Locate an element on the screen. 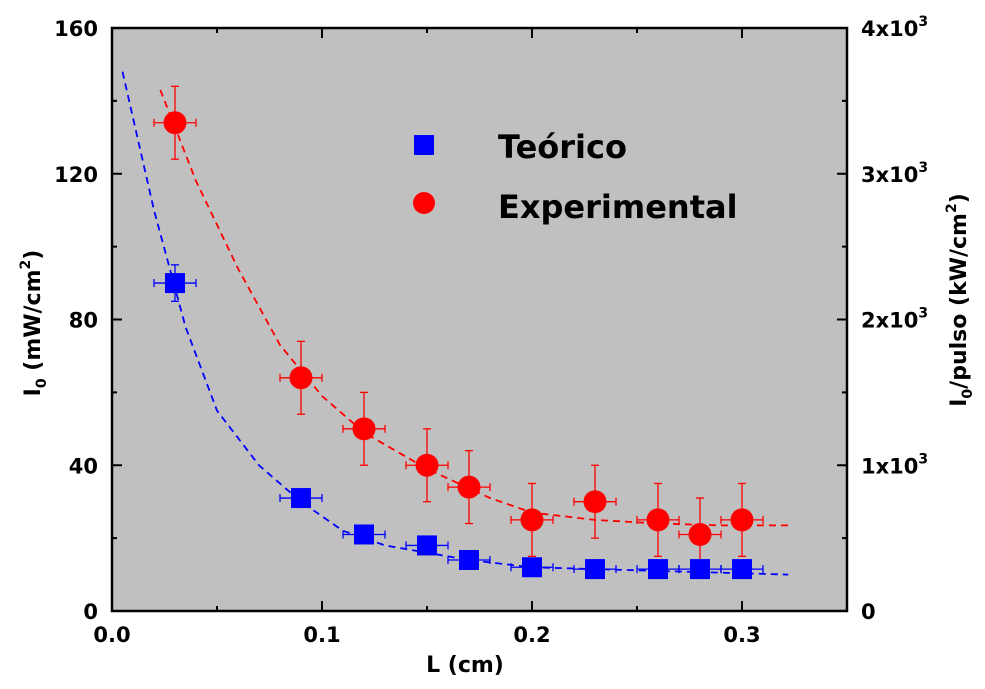  legend-label-teorico: Teórico is located at coordinates (562, 147).